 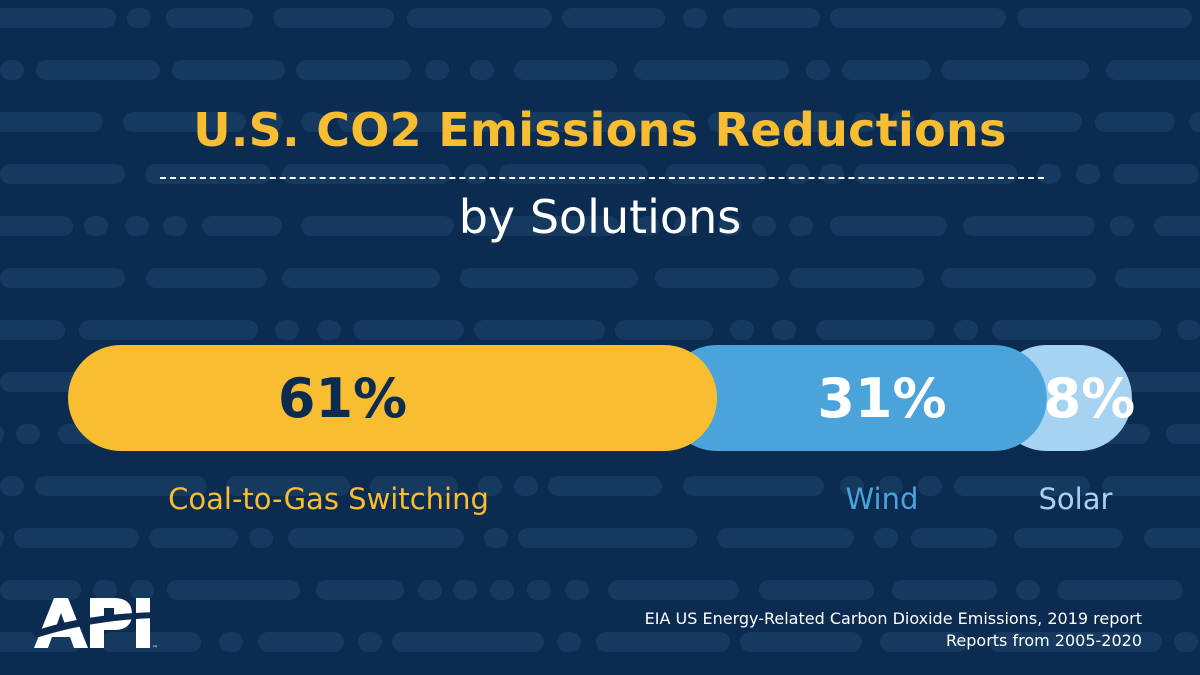 What do you see at coordinates (882, 499) in the screenshot?
I see `category-label: Wind` at bounding box center [882, 499].